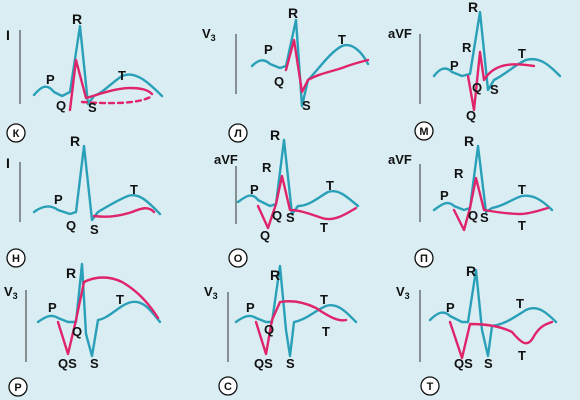 This screenshot has height=400, width=580. I want to click on panel-o: aVF R R P Q S T T Q О, so click(287, 197).